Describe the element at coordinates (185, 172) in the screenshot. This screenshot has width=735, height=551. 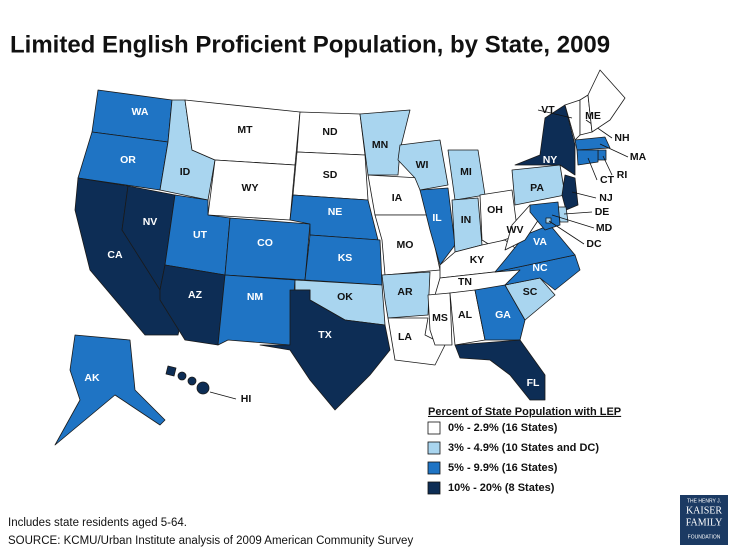
I see `state-label: ID` at that location.